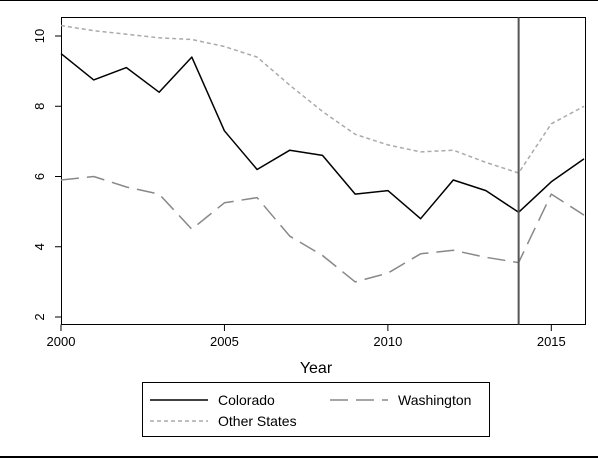  What do you see at coordinates (61, 341) in the screenshot?
I see `x-tick-label: 2000` at bounding box center [61, 341].